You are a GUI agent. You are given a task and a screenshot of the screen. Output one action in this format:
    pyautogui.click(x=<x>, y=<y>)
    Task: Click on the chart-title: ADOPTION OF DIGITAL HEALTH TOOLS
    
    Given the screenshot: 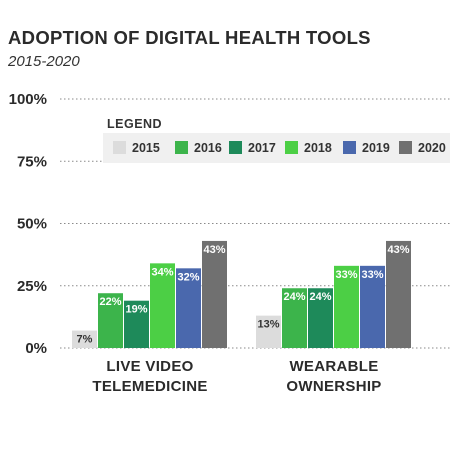 What is the action you would take?
    pyautogui.click(x=189, y=37)
    